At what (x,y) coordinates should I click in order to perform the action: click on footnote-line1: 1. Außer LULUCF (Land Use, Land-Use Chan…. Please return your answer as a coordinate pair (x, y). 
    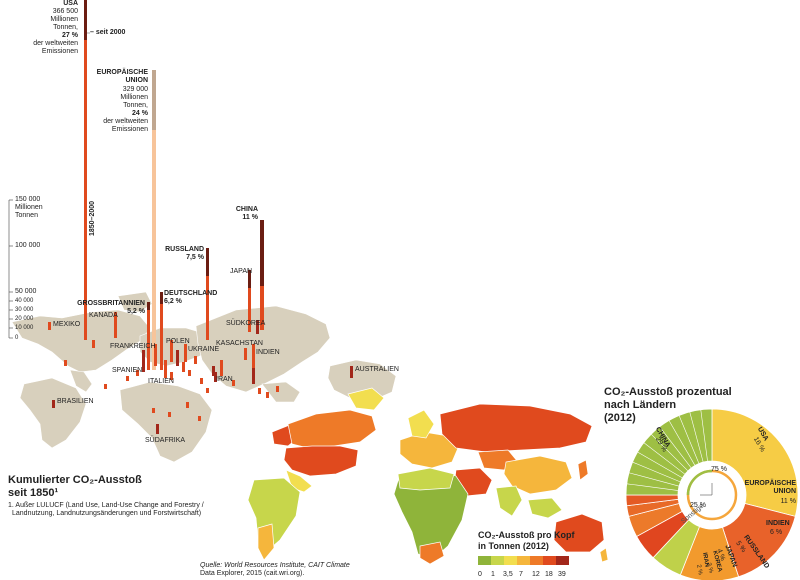
    Looking at the image, I should click on (106, 505).